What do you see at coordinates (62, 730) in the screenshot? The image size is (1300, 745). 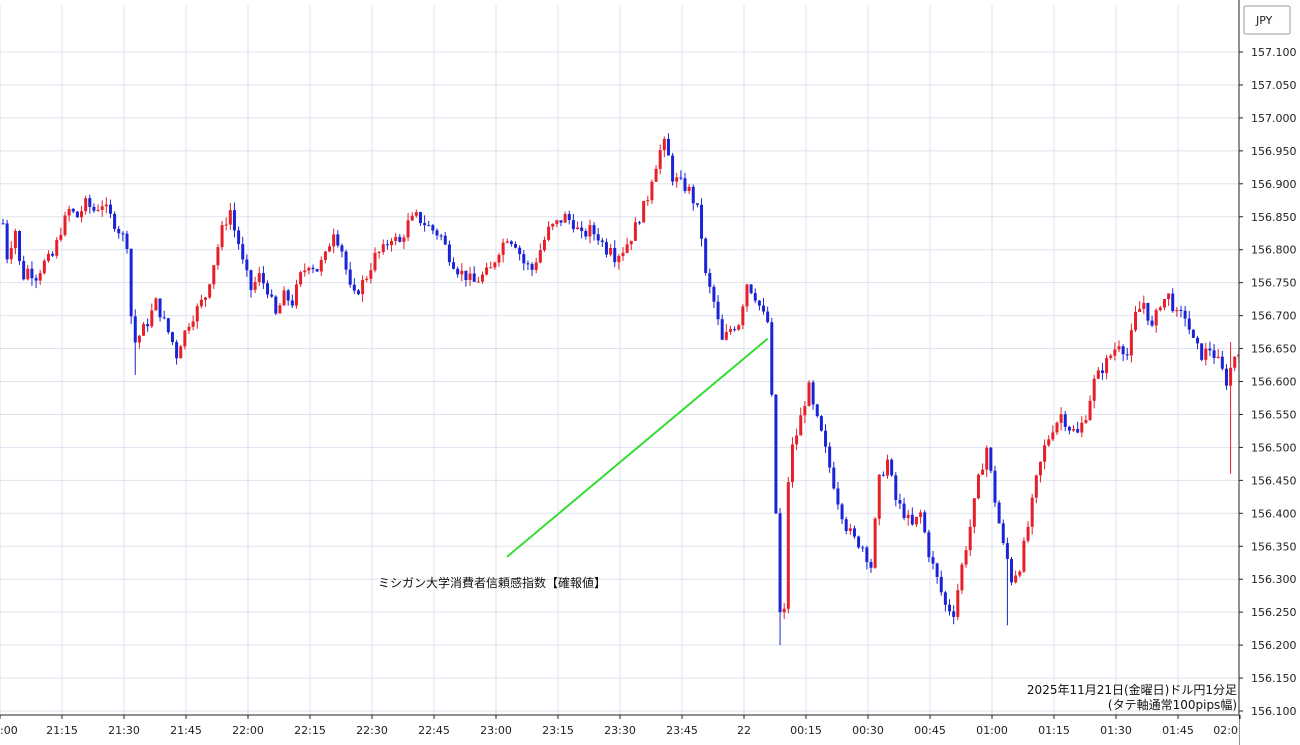 I see `time-tick-label: 21:15` at bounding box center [62, 730].